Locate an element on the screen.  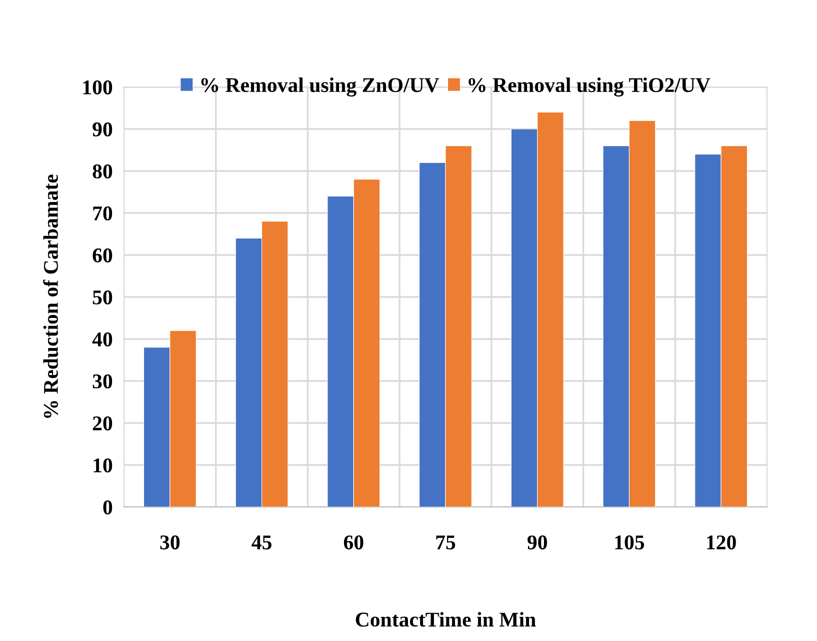
x-tick-label: 75 is located at coordinates (446, 543).